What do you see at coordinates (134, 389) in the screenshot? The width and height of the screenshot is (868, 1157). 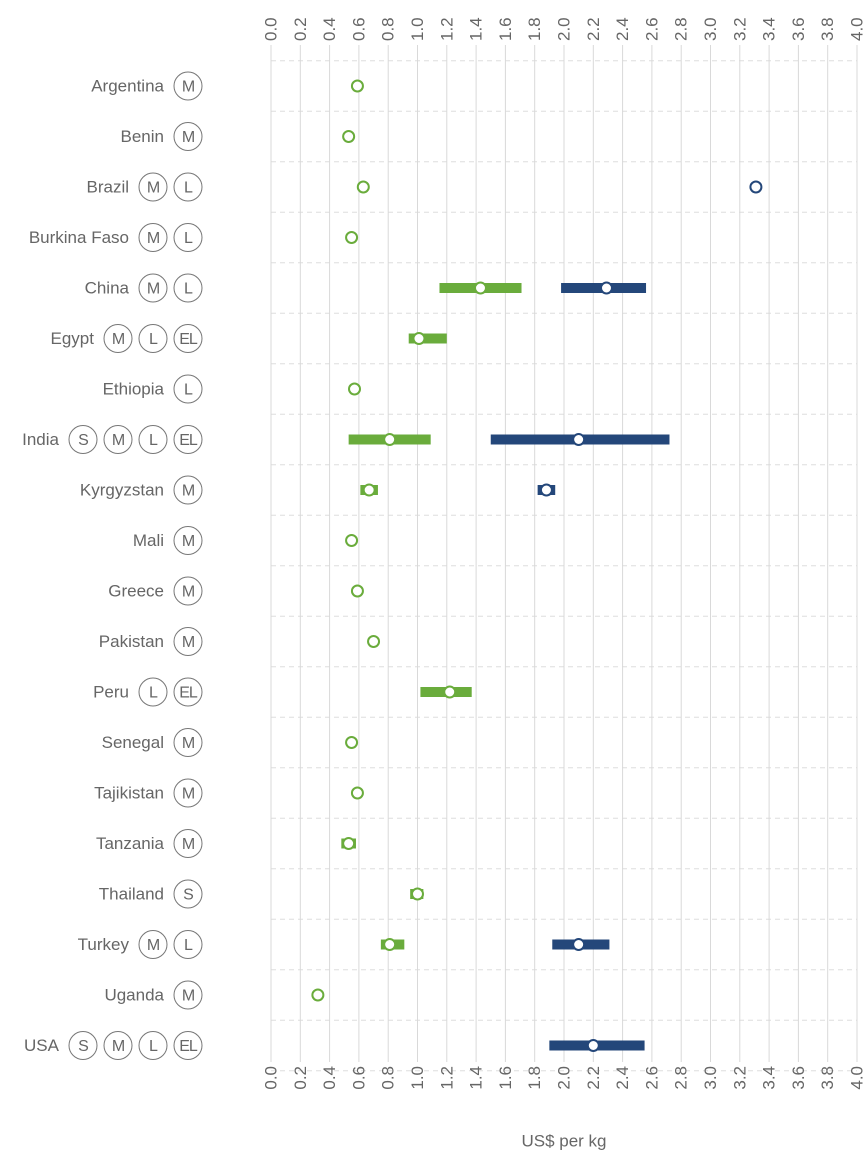 I see `category-label: Ethiopia` at bounding box center [134, 389].